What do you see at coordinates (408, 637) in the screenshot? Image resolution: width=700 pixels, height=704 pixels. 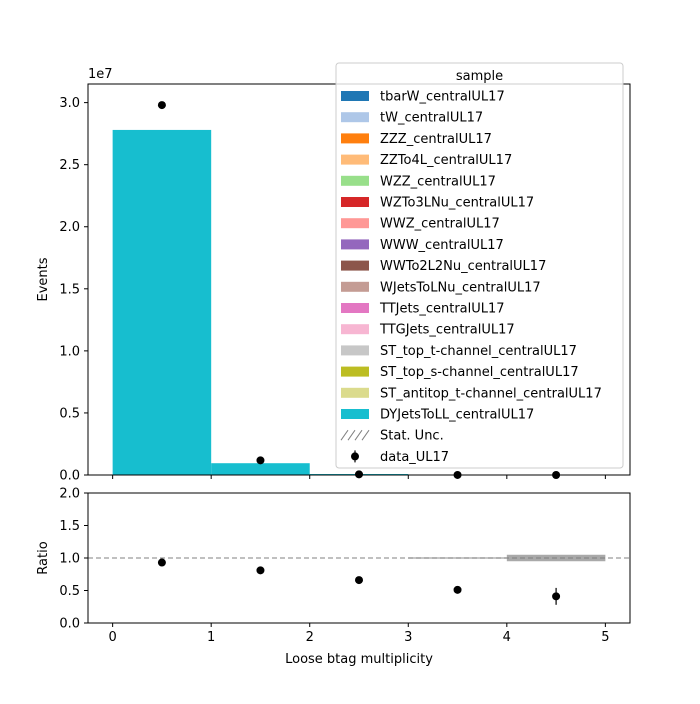 I see `ratio-x-tick-label: 3` at bounding box center [408, 637].